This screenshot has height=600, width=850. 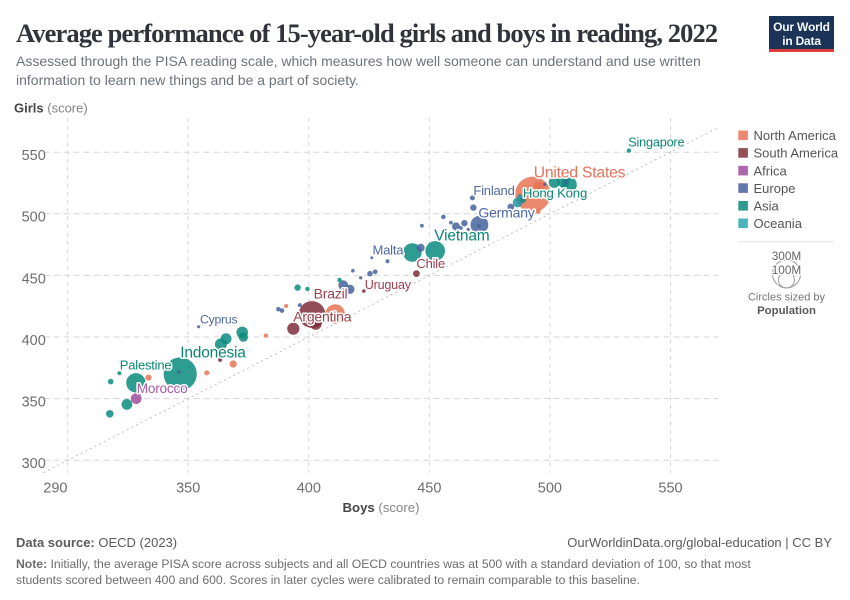 I want to click on svg-text: Population, so click(x=786, y=311).